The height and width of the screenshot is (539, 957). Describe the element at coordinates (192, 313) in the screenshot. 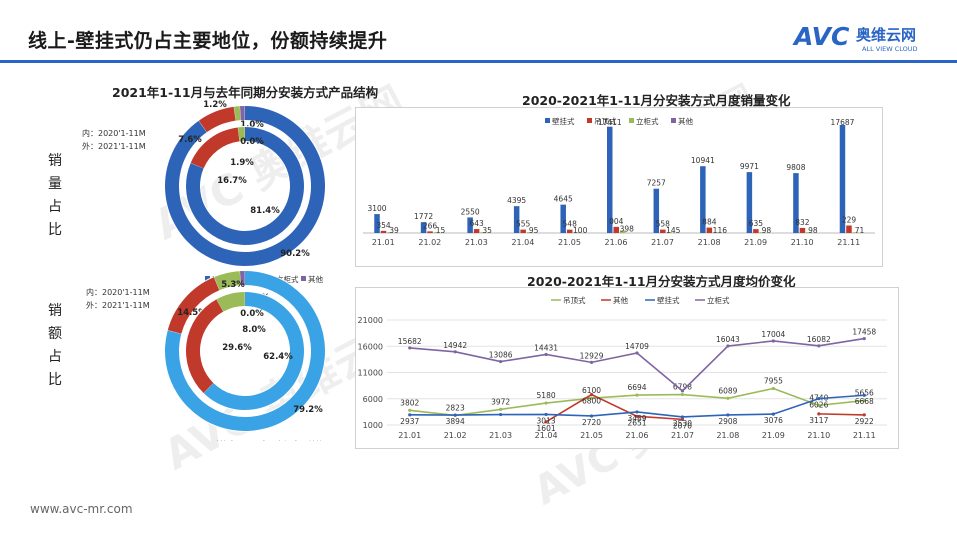

I see `value-outer-label-1: 14.5%` at that location.